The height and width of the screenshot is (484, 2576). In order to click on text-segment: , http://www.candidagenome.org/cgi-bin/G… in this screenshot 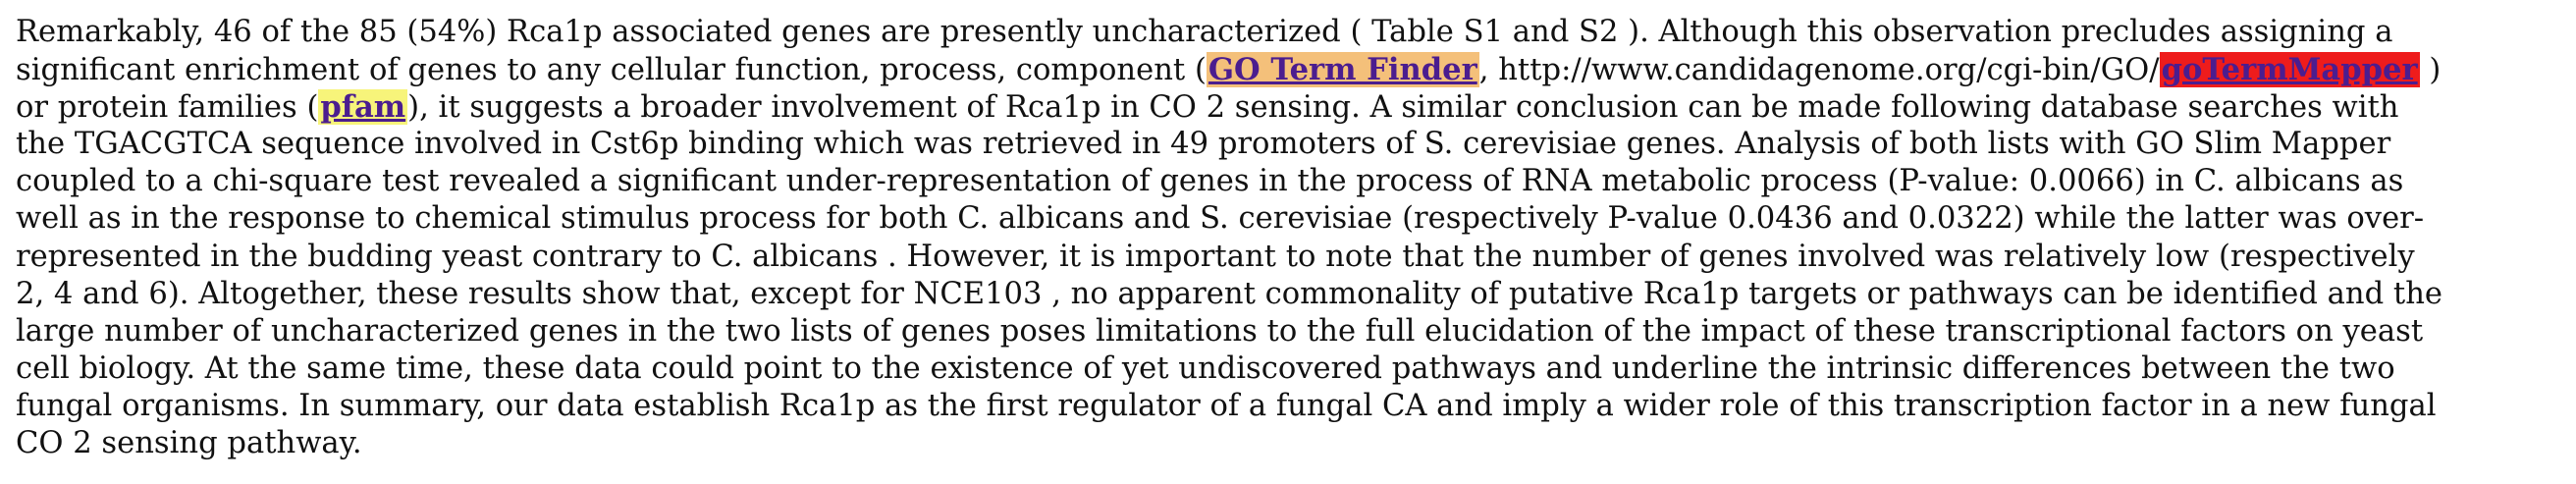, I will do `click(1819, 71)`.